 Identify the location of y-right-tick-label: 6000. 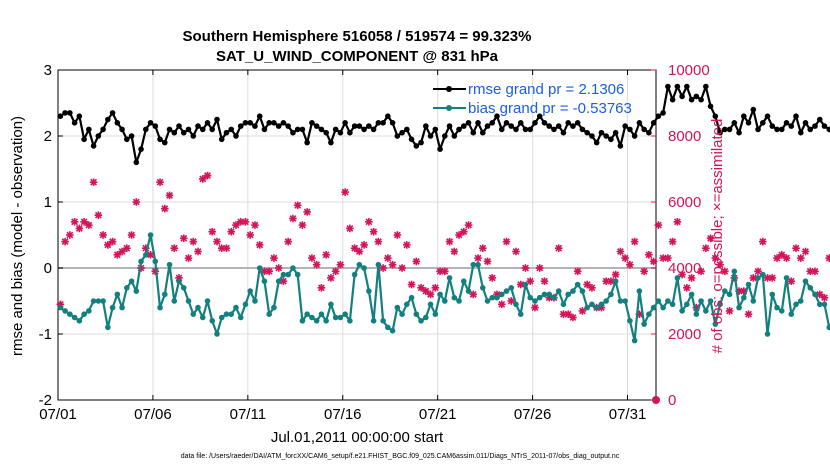
(684, 202).